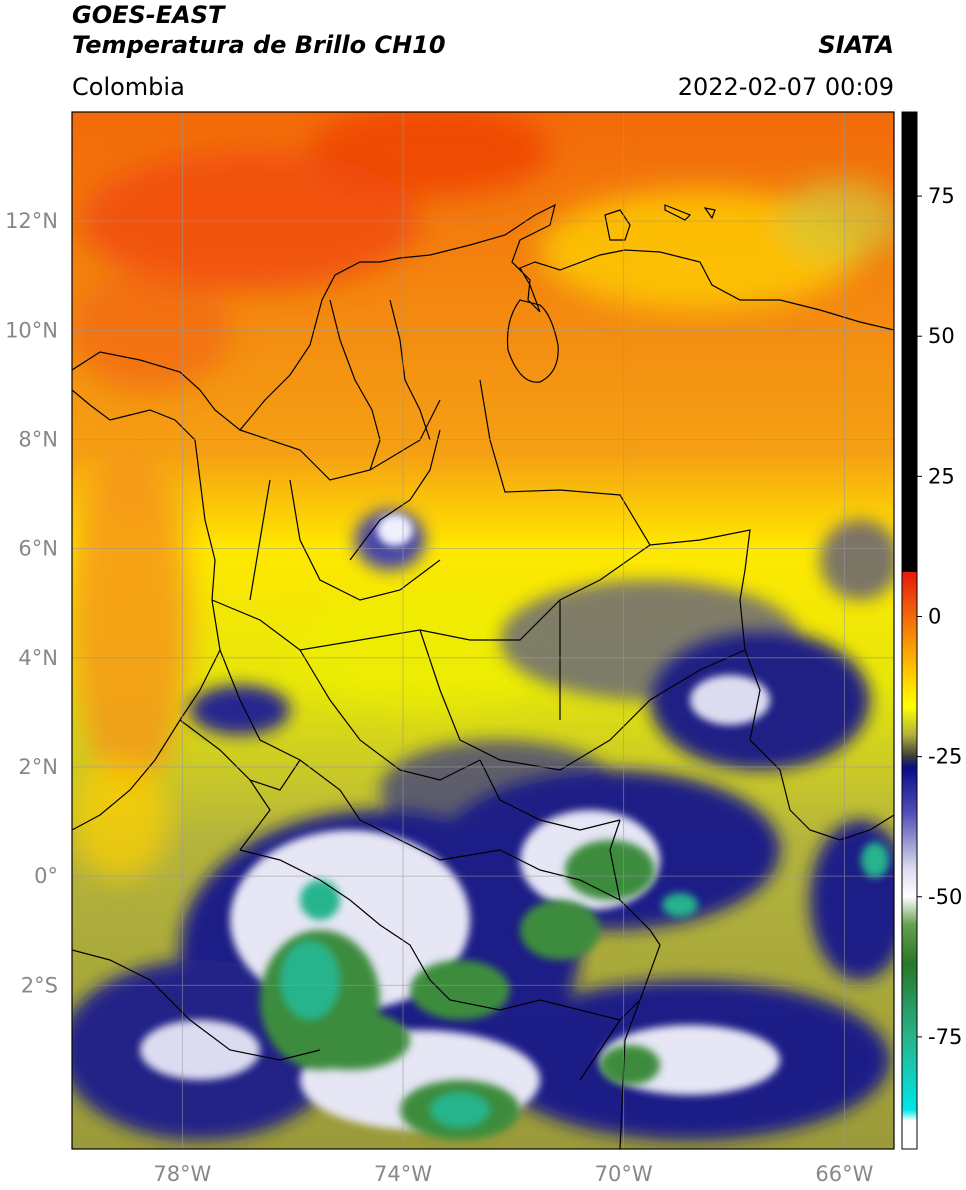 This screenshot has height=1190, width=966. I want to click on datetime-label: 2022-02-07 00:09, so click(785, 87).